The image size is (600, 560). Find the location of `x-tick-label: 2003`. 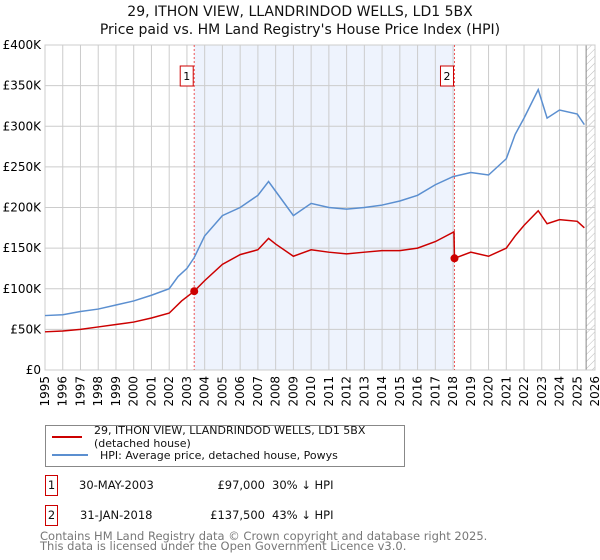

x-tick-label: 2003 is located at coordinates (187, 391).